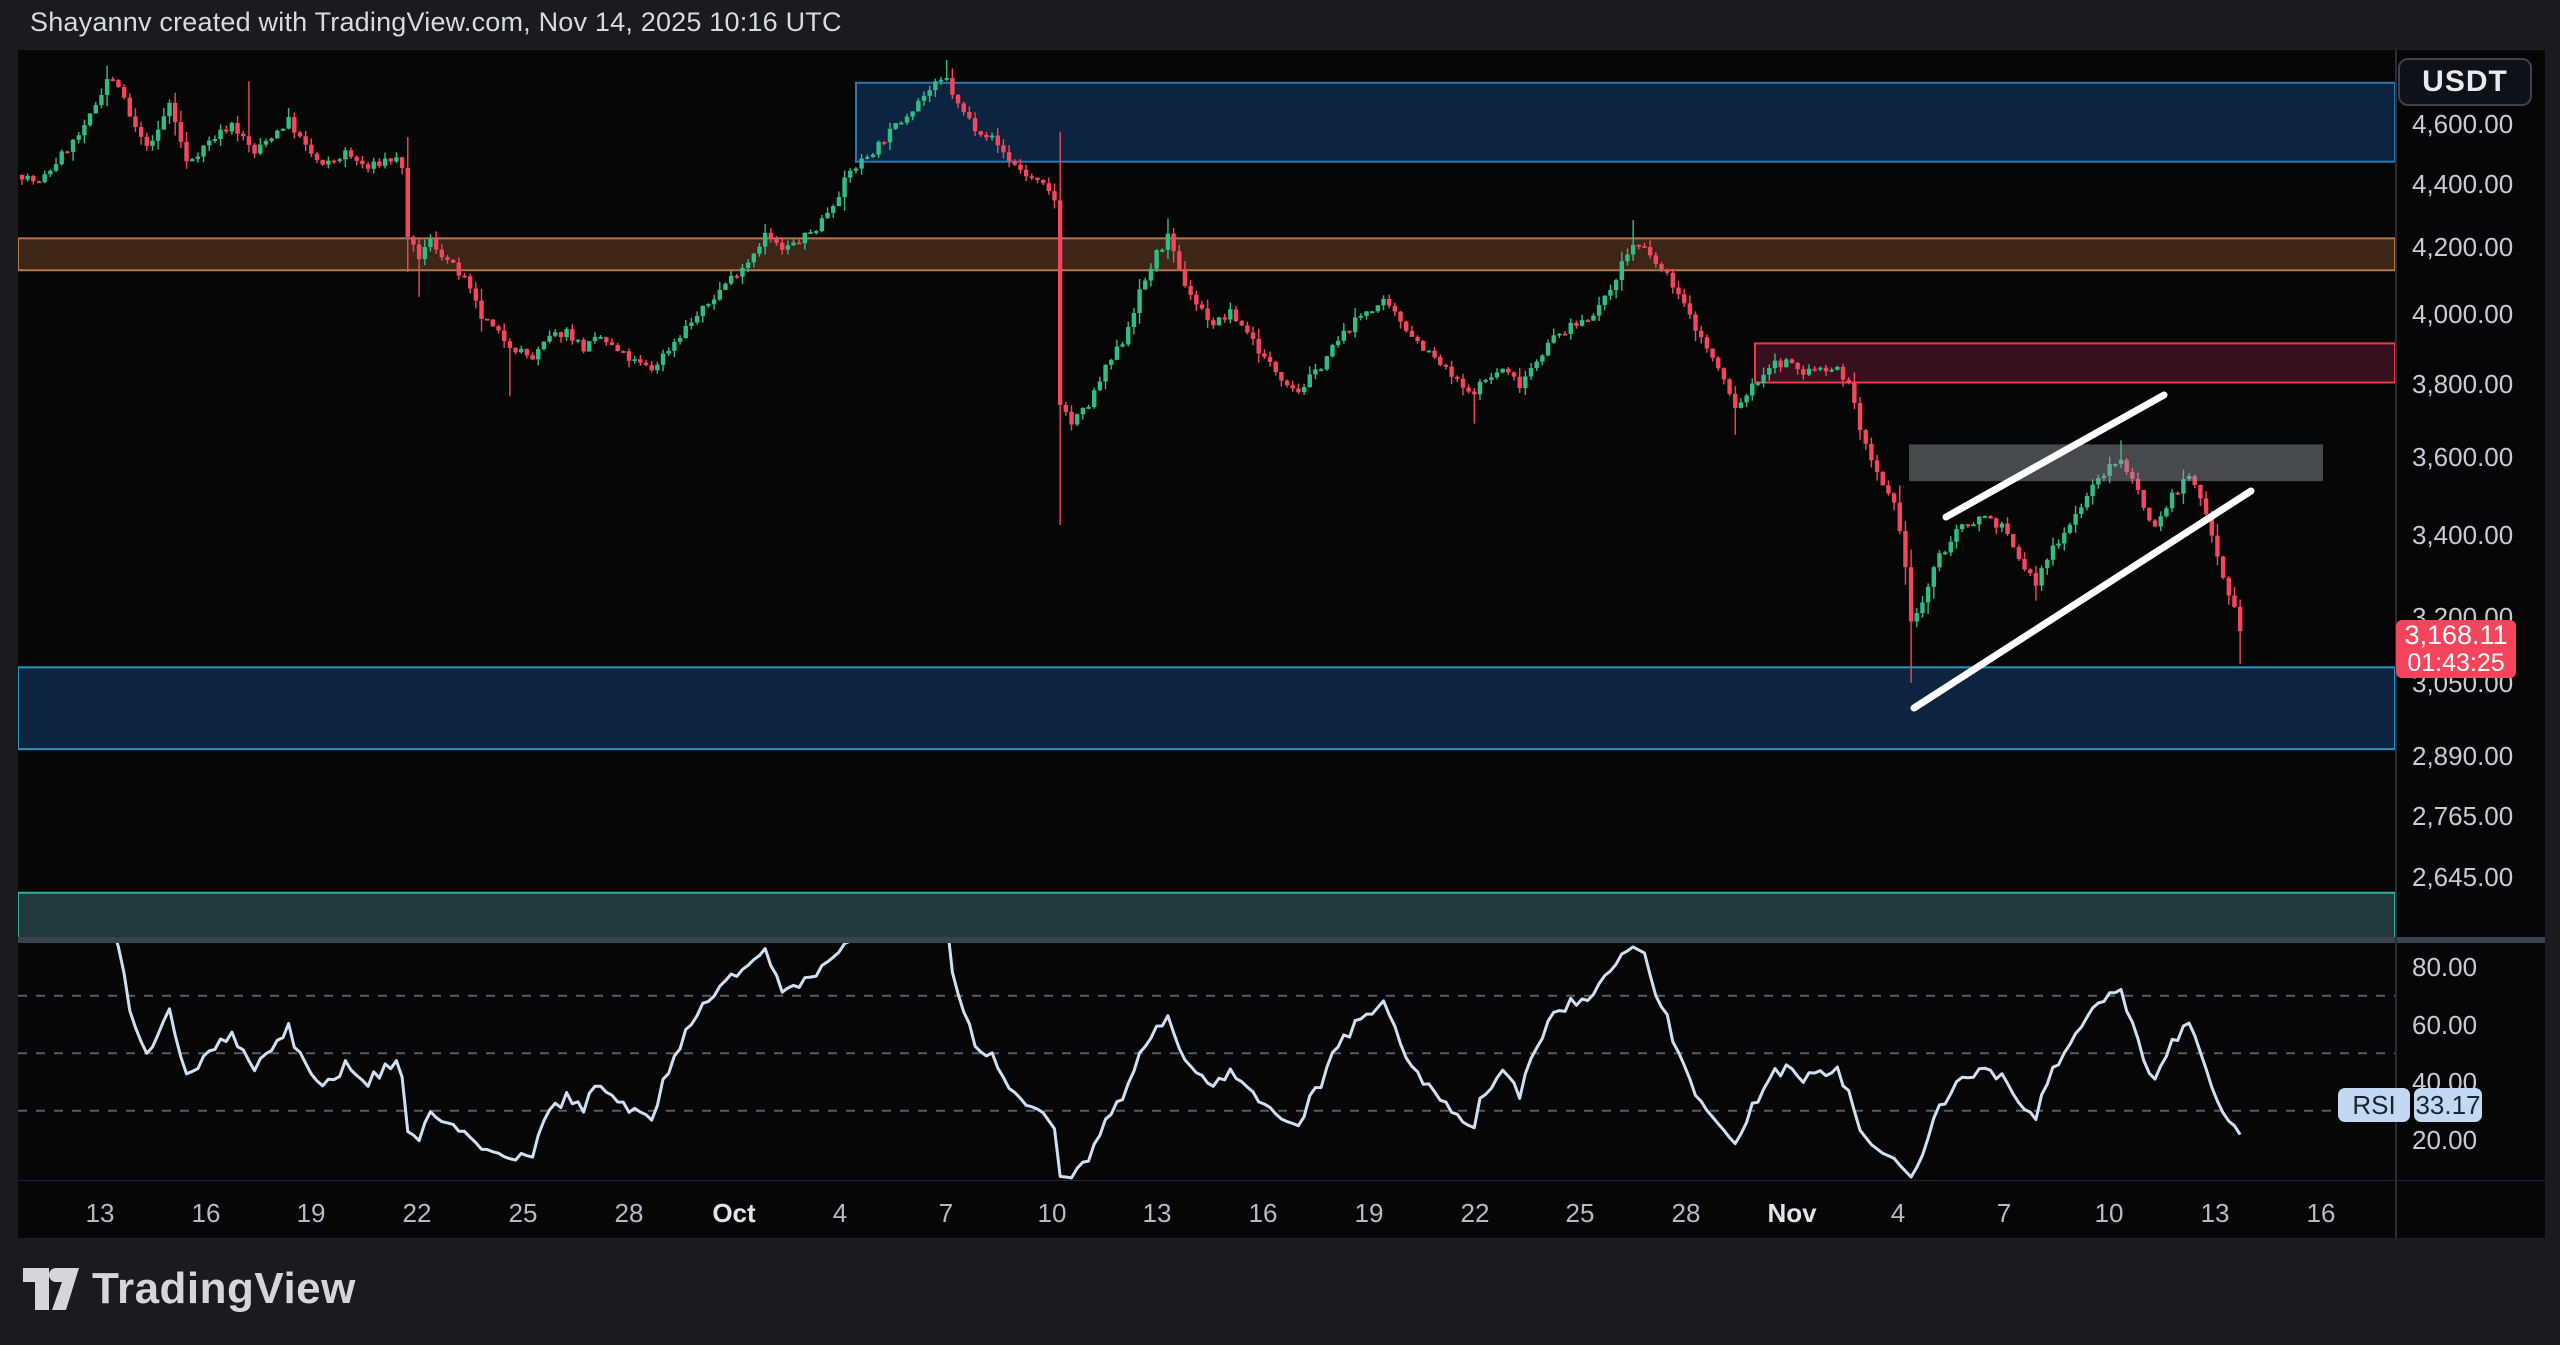  I want to click on rsi-tick-label: 60.00, so click(2445, 1024).